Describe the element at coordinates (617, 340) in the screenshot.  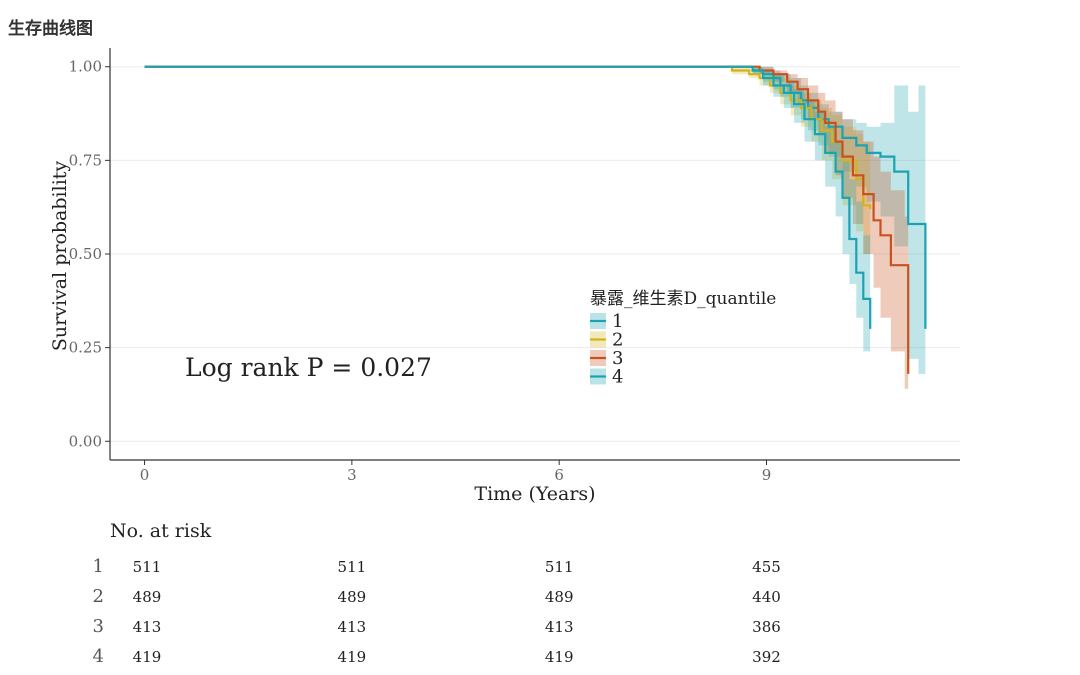
I see `legend-label-2: 2` at that location.